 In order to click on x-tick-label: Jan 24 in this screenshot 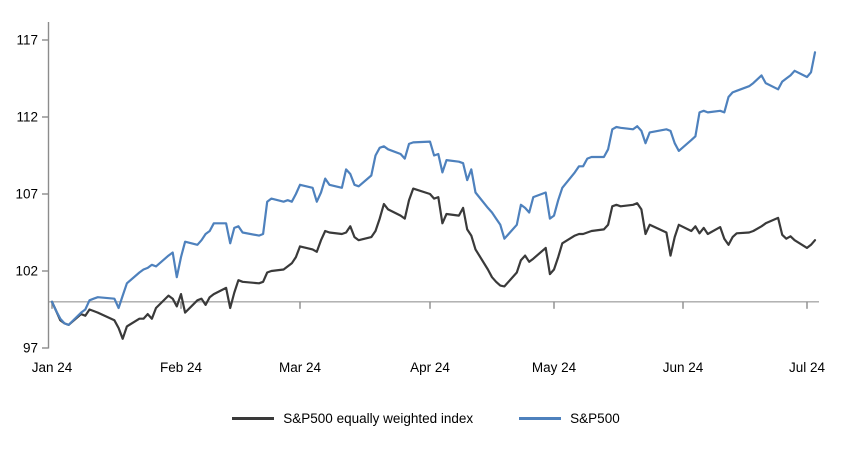, I will do `click(52, 367)`.